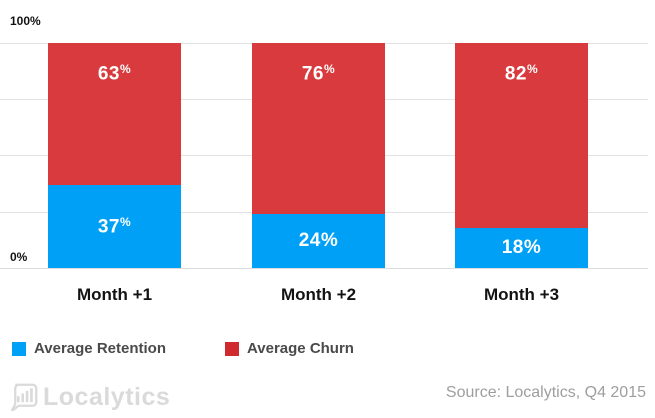 This screenshot has height=418, width=655. I want to click on churn-swatch-icon, so click(232, 348).